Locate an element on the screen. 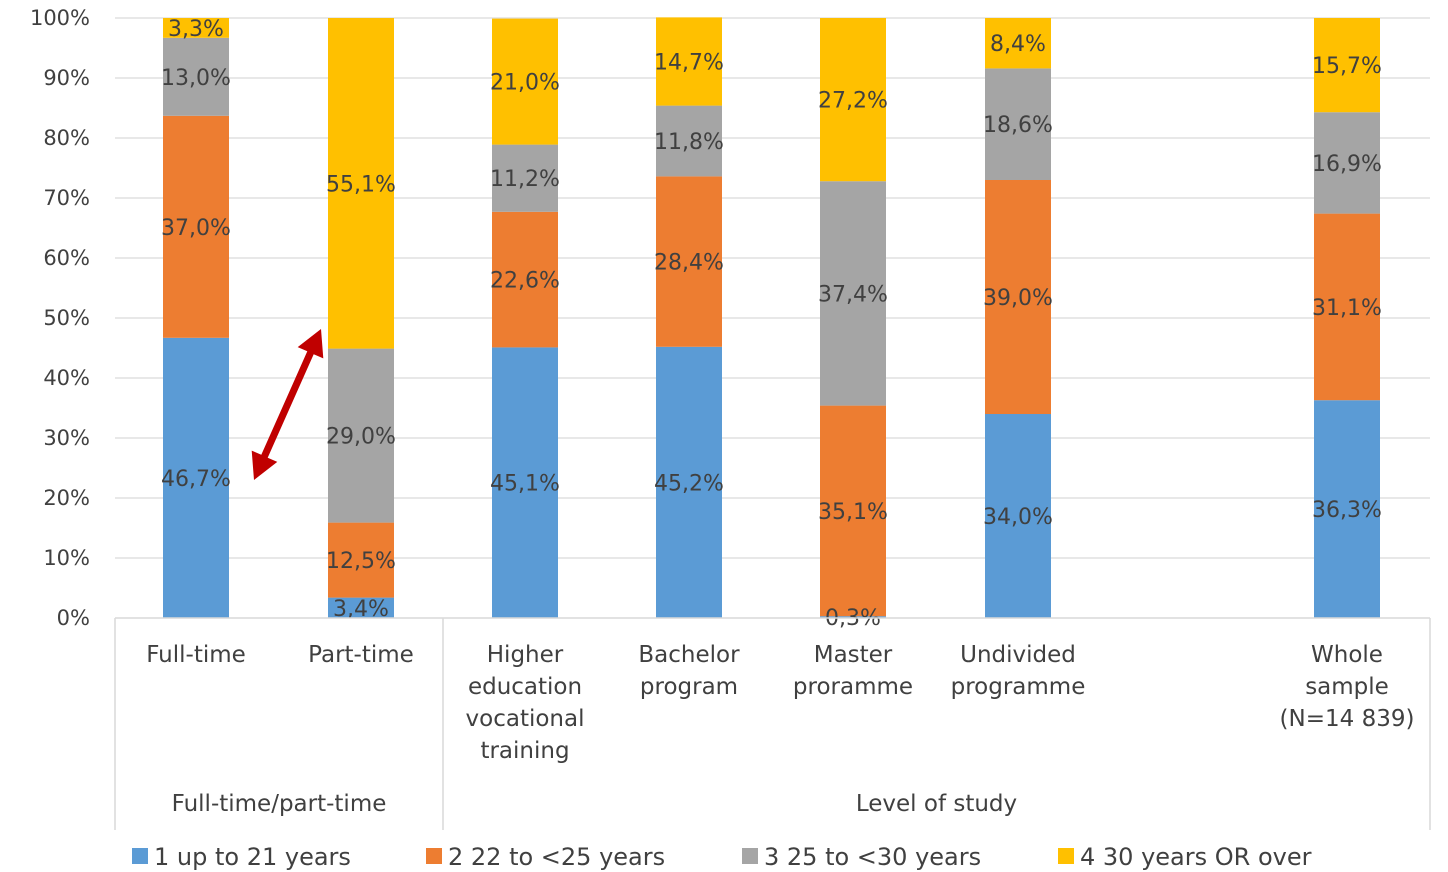  data-label: 37,4% is located at coordinates (853, 294).